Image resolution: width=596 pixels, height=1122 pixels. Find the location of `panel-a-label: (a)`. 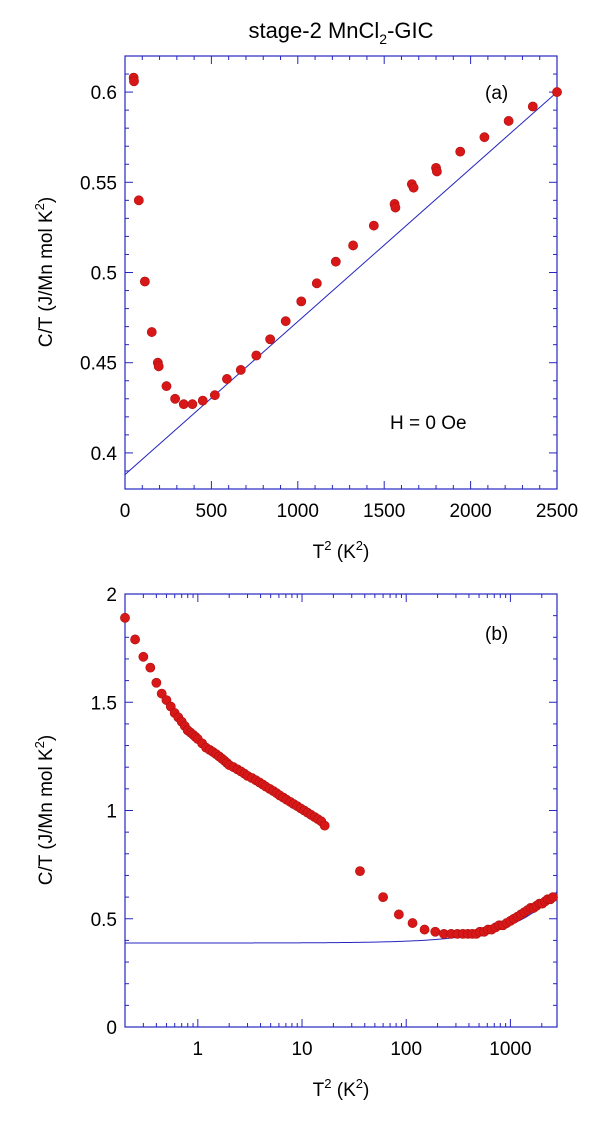

panel-a-label: (a) is located at coordinates (496, 93).